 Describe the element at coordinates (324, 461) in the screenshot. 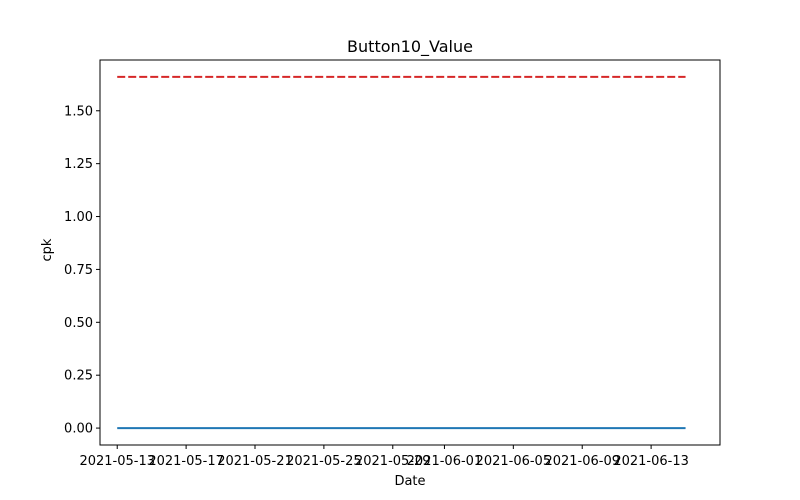

I see `x-tick-label: 2021-05-25` at that location.